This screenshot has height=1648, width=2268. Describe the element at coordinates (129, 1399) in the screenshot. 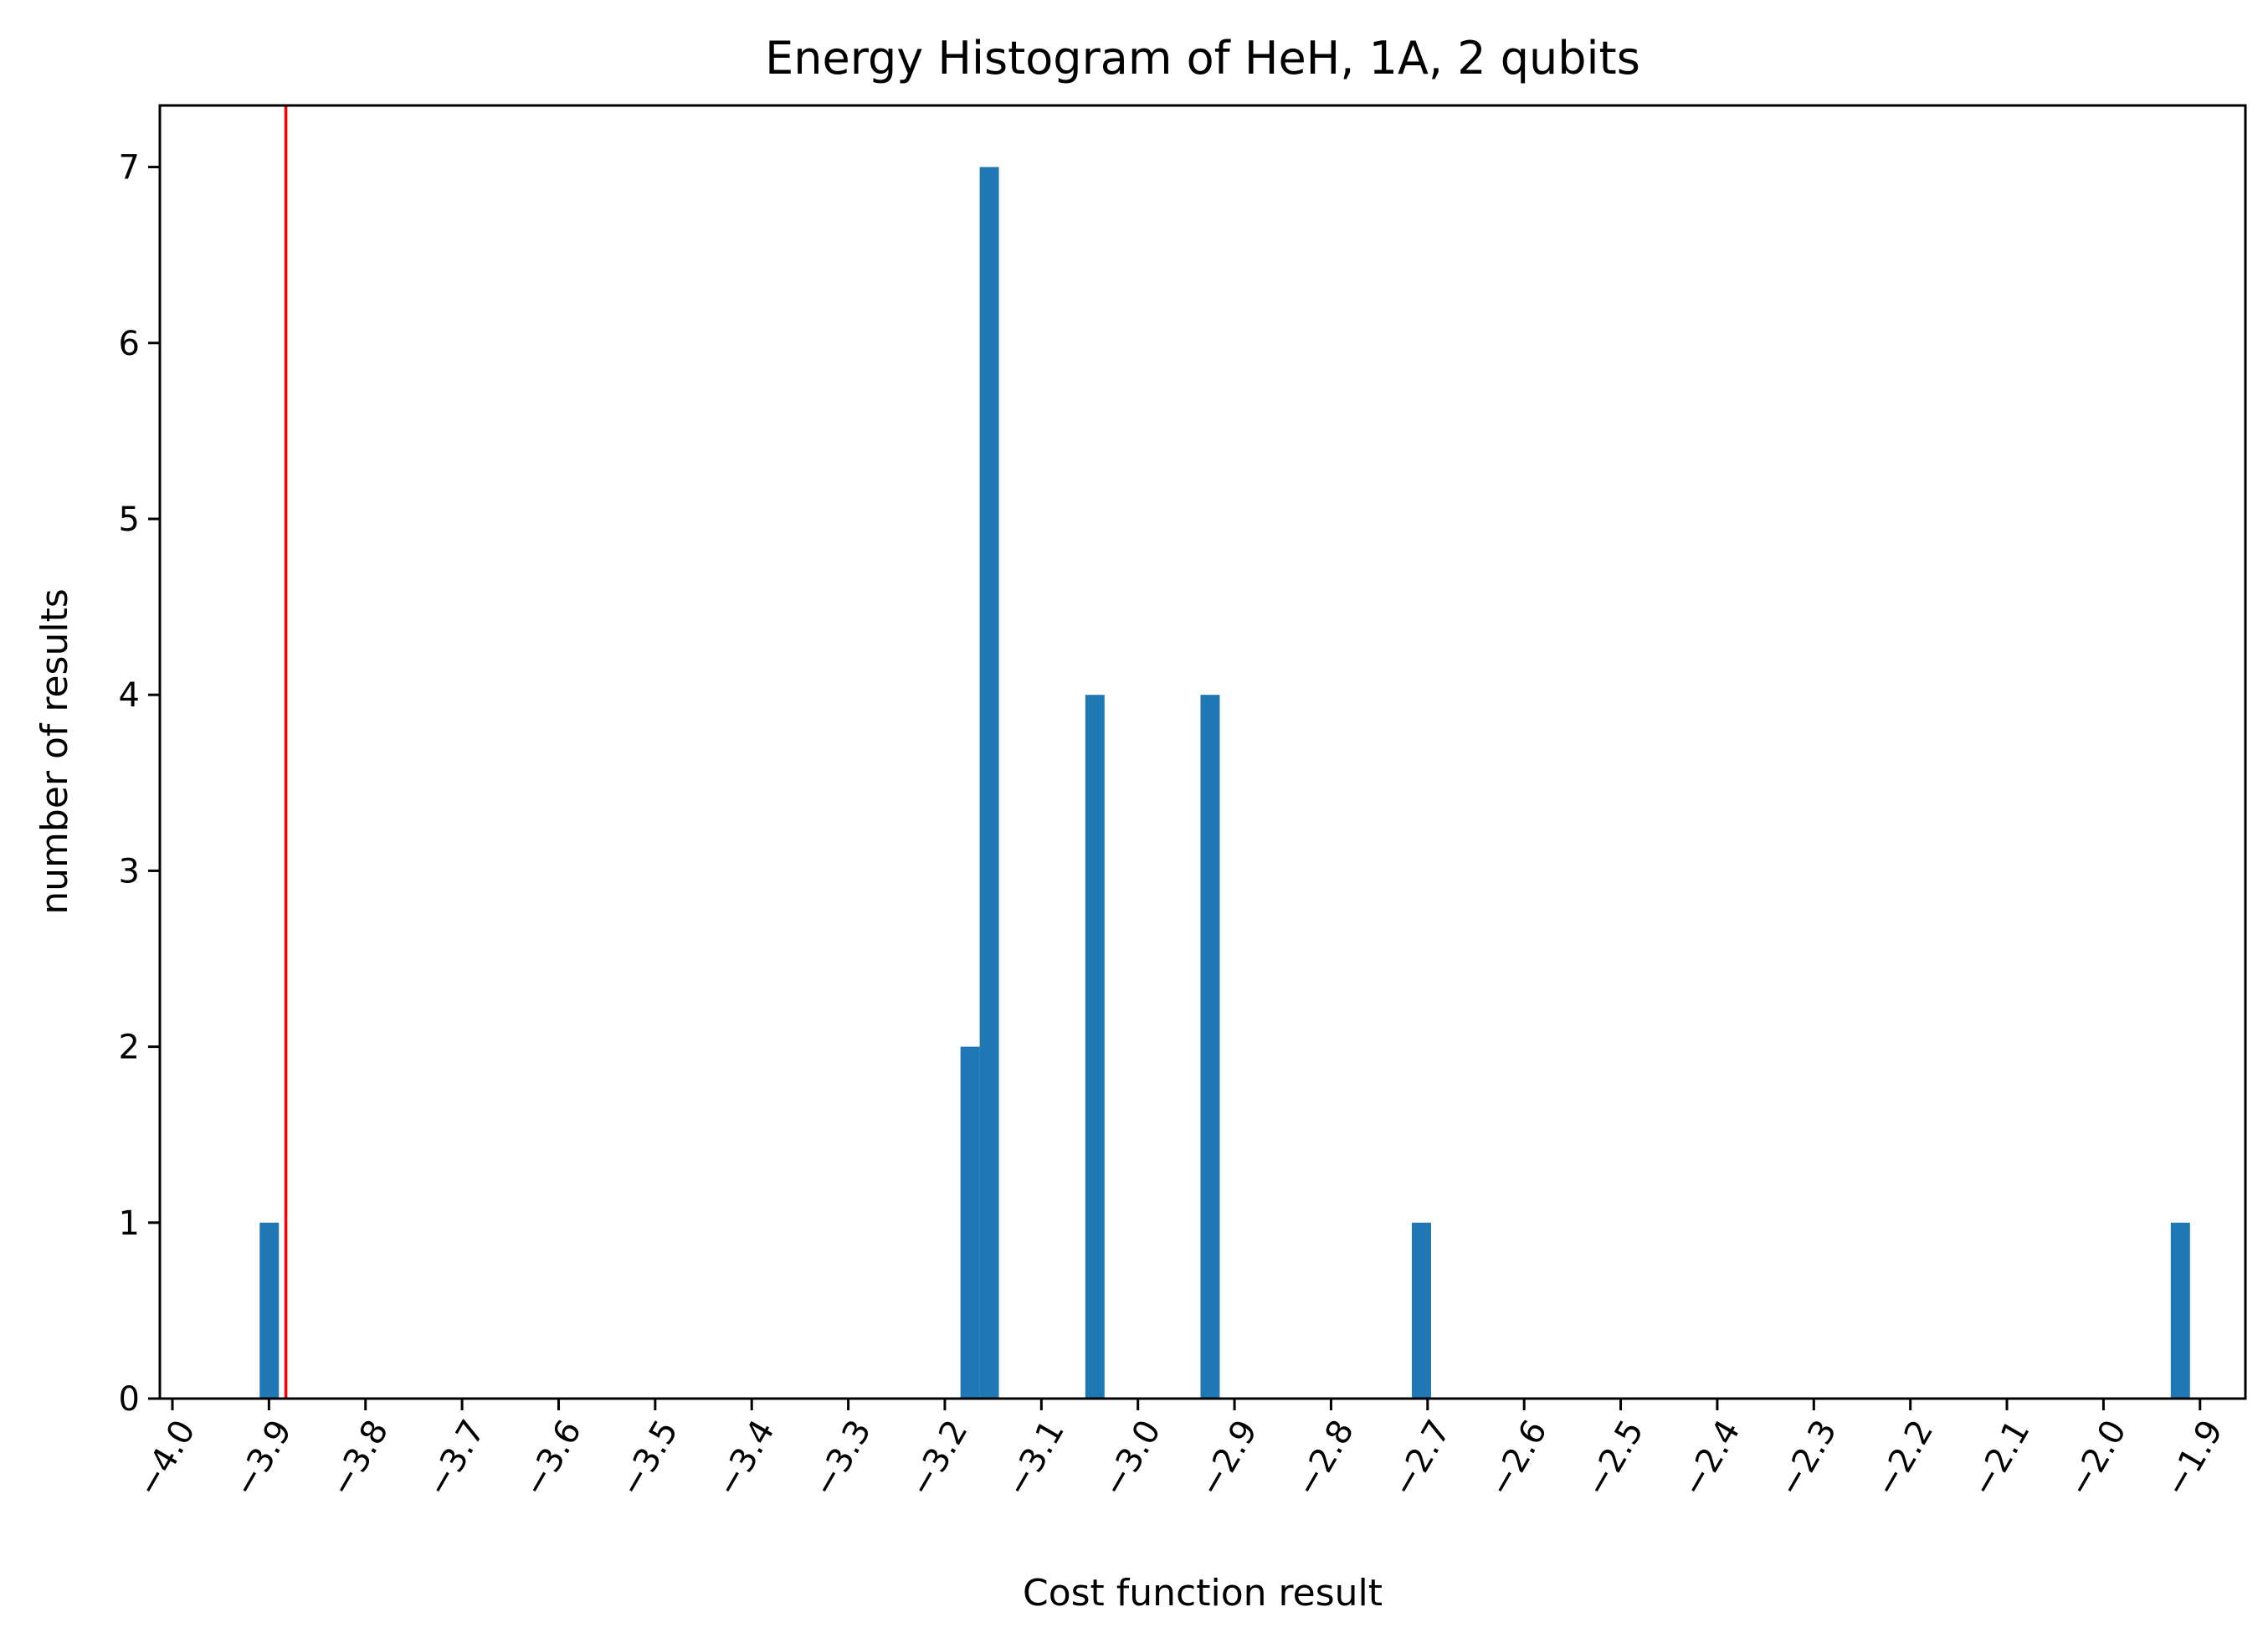

I see `y-tick-label-0: 0` at that location.